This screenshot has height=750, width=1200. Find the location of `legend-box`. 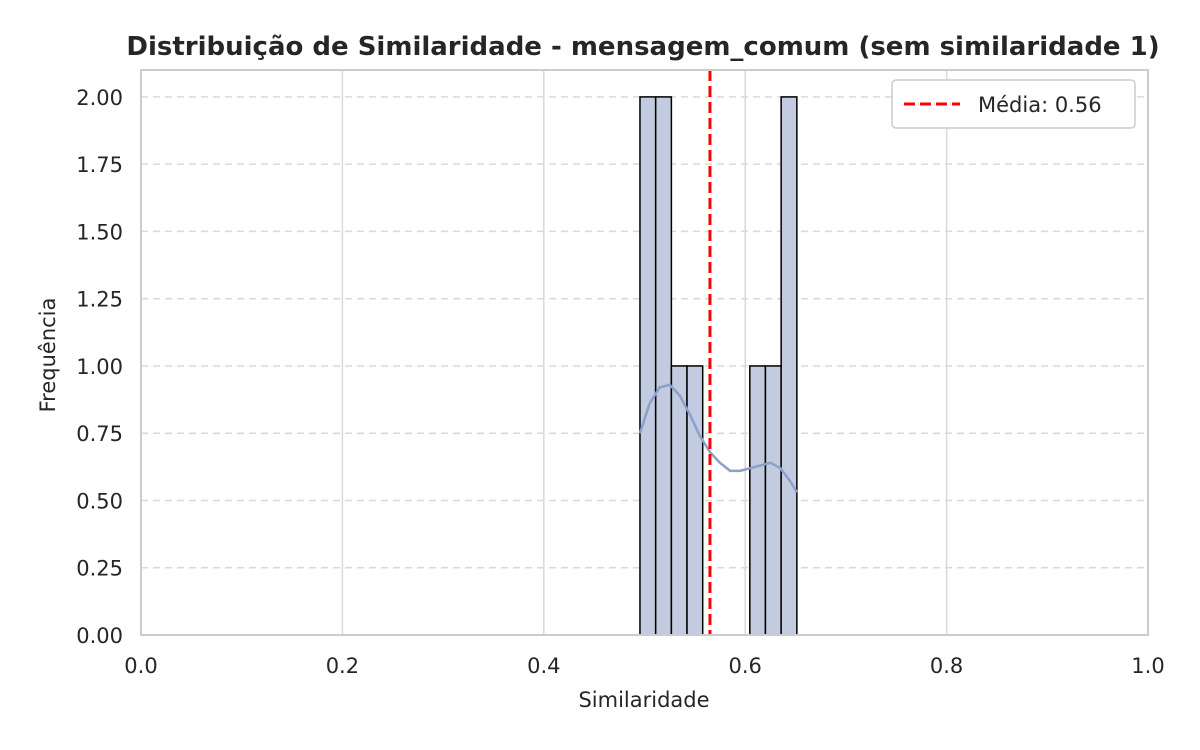

legend-box is located at coordinates (1013, 104).